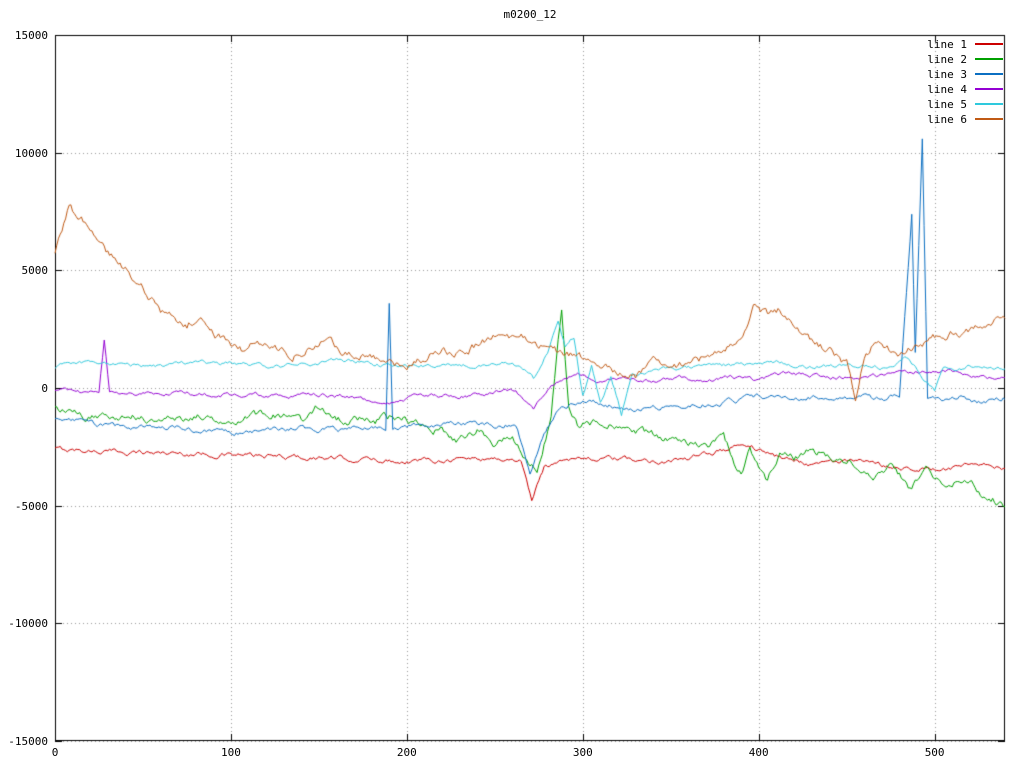 Image resolution: width=1024 pixels, height=768 pixels. What do you see at coordinates (31, 153) in the screenshot?
I see `y-tick-label: 10000` at bounding box center [31, 153].